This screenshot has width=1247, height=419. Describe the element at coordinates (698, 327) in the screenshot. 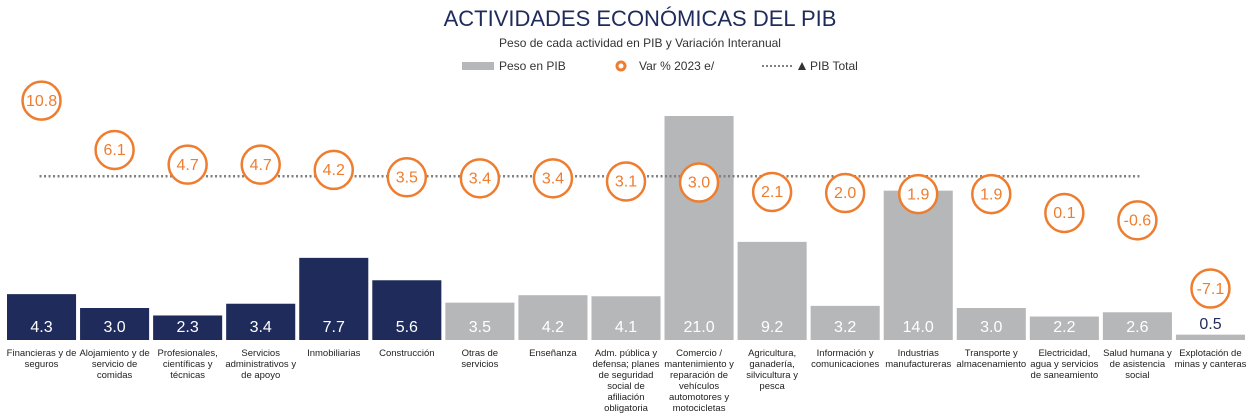

I see `data-label: 21.0` at that location.